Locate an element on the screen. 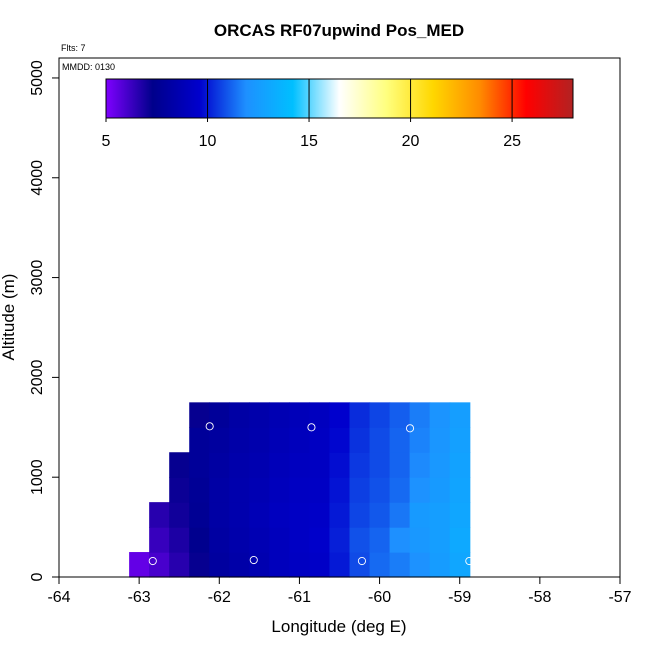 This screenshot has width=650, height=650. x-tick-label: -62 is located at coordinates (219, 597).